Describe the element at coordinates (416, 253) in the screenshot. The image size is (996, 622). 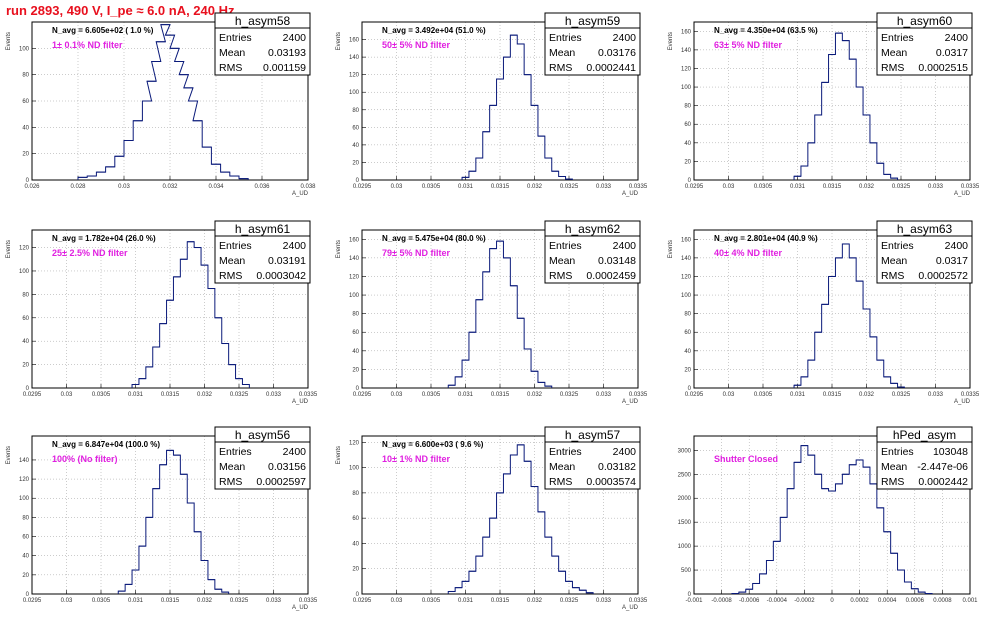
I see `filter-label: 79± 5% ND filter` at that location.